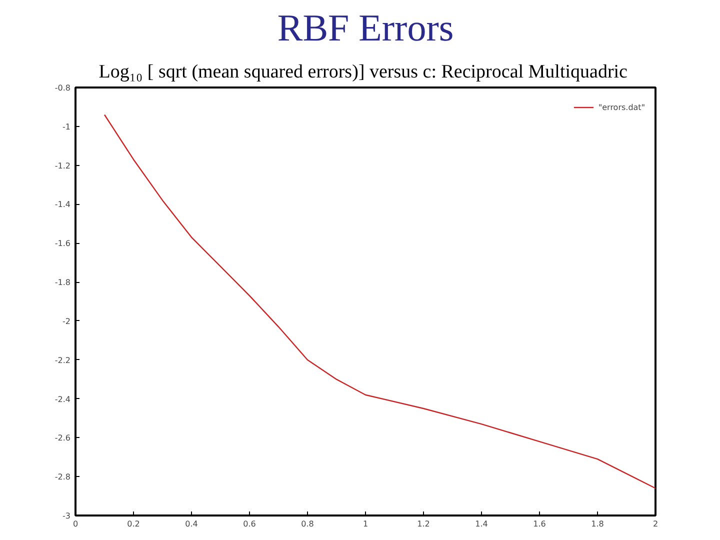  Describe the element at coordinates (307, 524) in the screenshot. I see `x-tick-label: 0.8` at that location.